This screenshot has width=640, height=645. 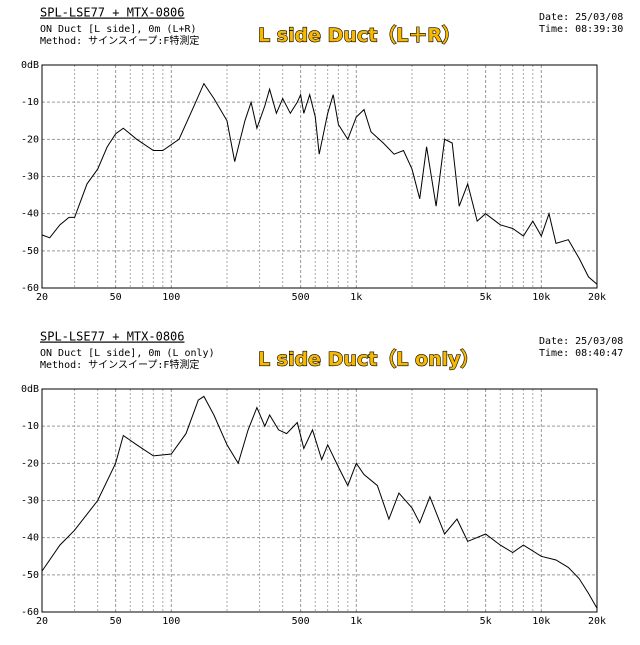 What do you see at coordinates (127, 353) in the screenshot?
I see `subtitle: ON Duct [L side], 0m (L only)` at bounding box center [127, 353].